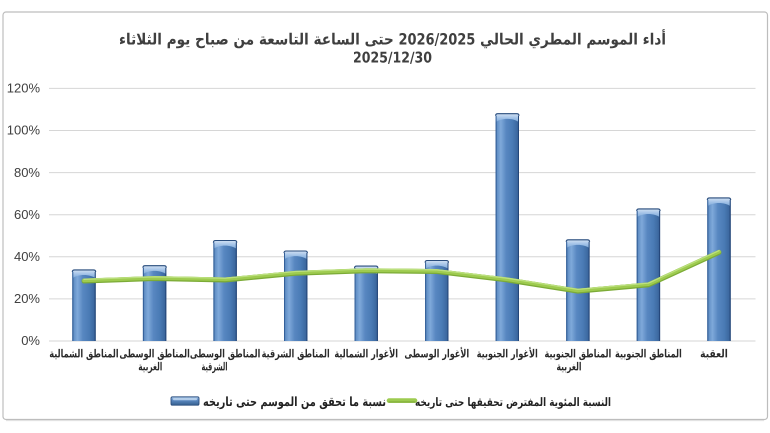  Describe the element at coordinates (24, 130) in the screenshot. I see `svg-text: 100%` at that location.